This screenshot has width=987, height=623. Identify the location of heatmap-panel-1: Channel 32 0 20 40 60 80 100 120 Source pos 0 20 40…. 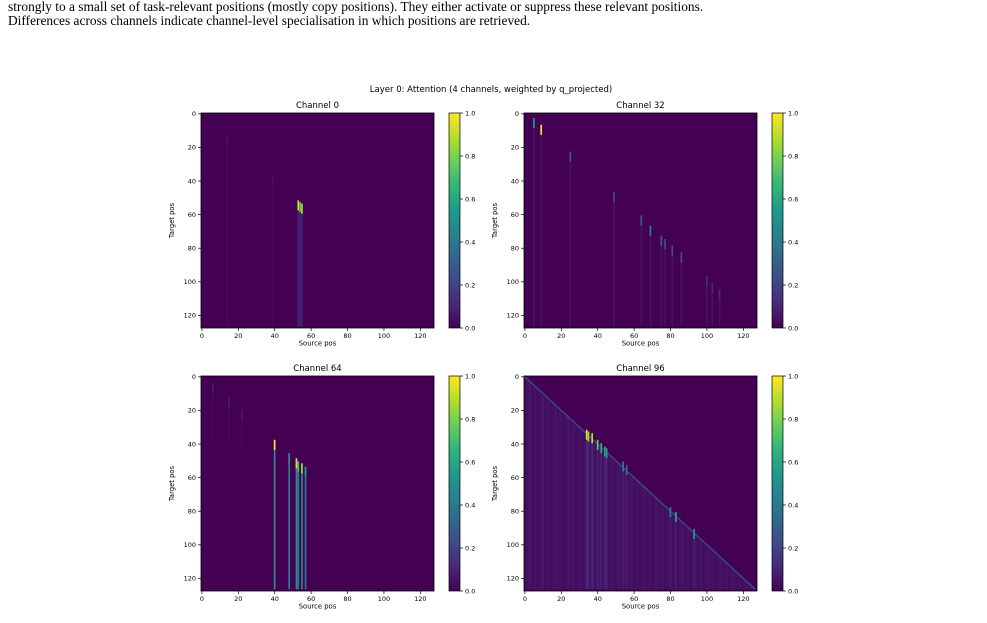
(644, 224).